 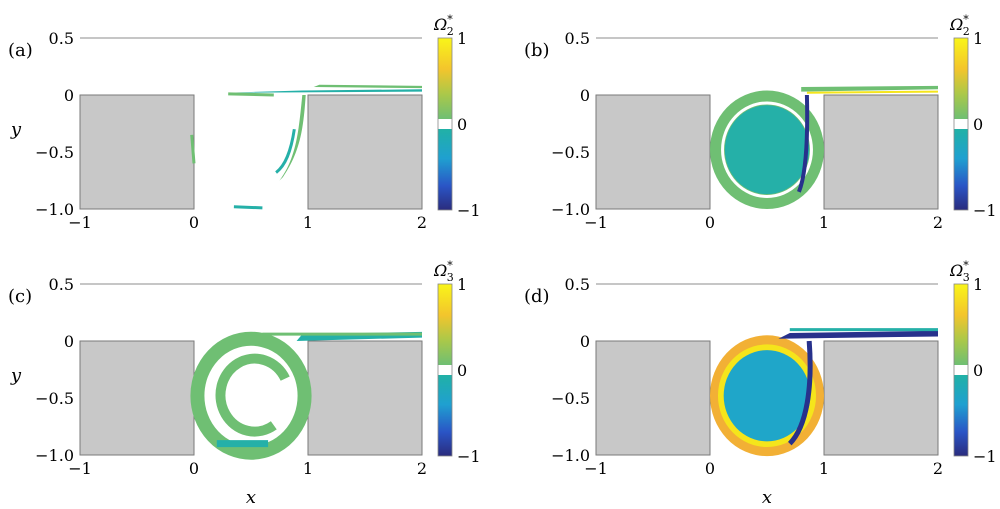 What do you see at coordinates (20, 50) in the screenshot?
I see `panel-label: (a)` at bounding box center [20, 50].